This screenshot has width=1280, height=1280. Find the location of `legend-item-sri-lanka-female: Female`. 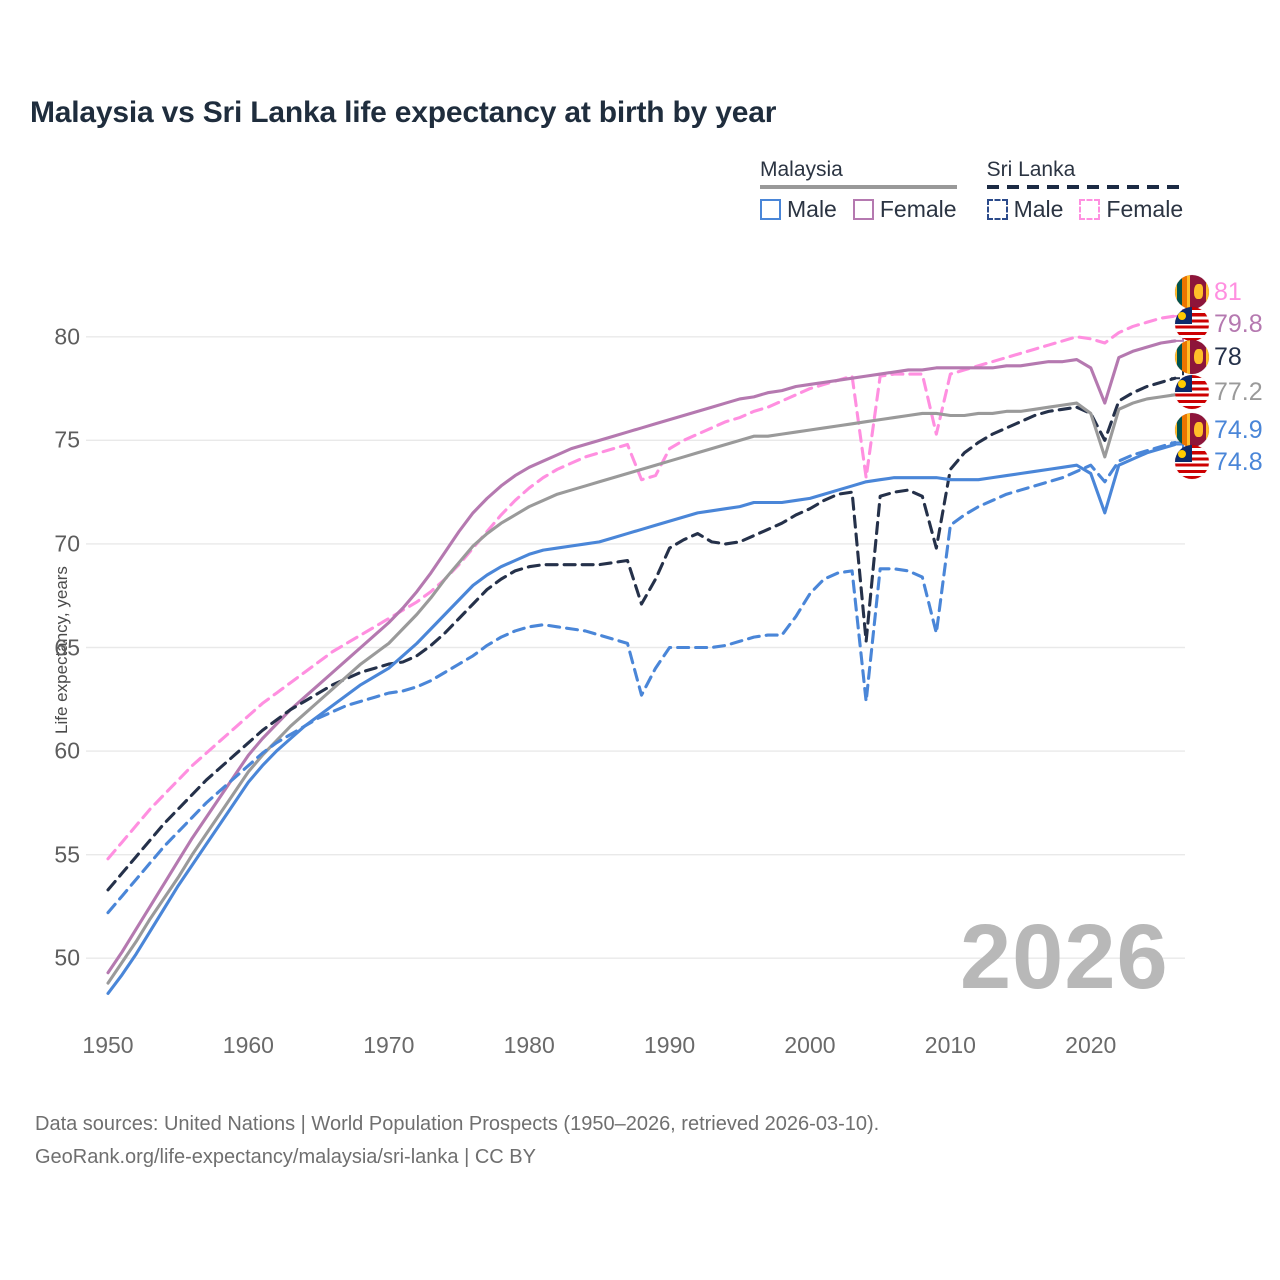

legend-item-sri-lanka-female: Female is located at coordinates (1131, 209).